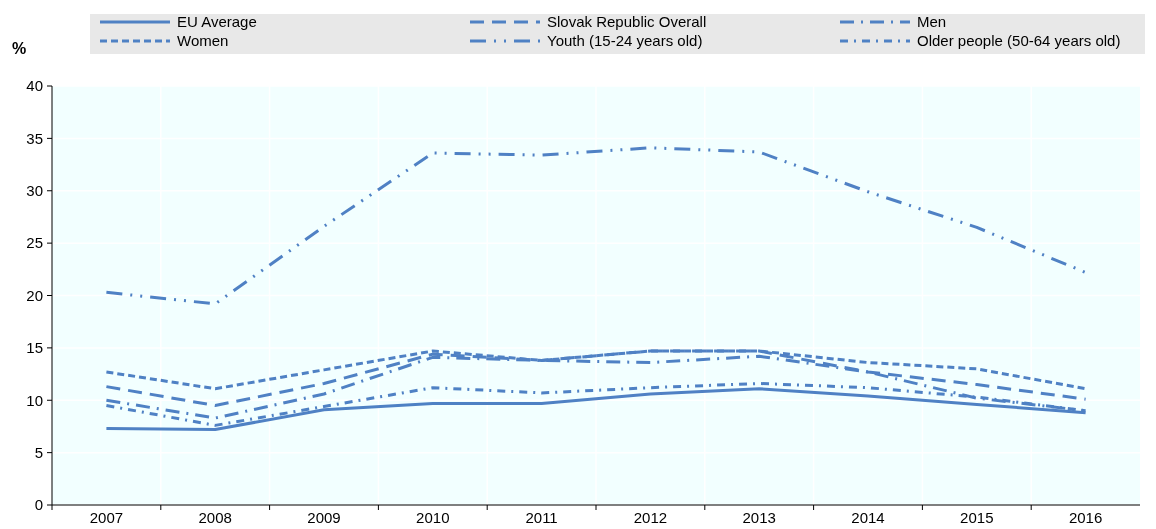 The image size is (1156, 529). I want to click on y-tick-label: 15, so click(34, 348).